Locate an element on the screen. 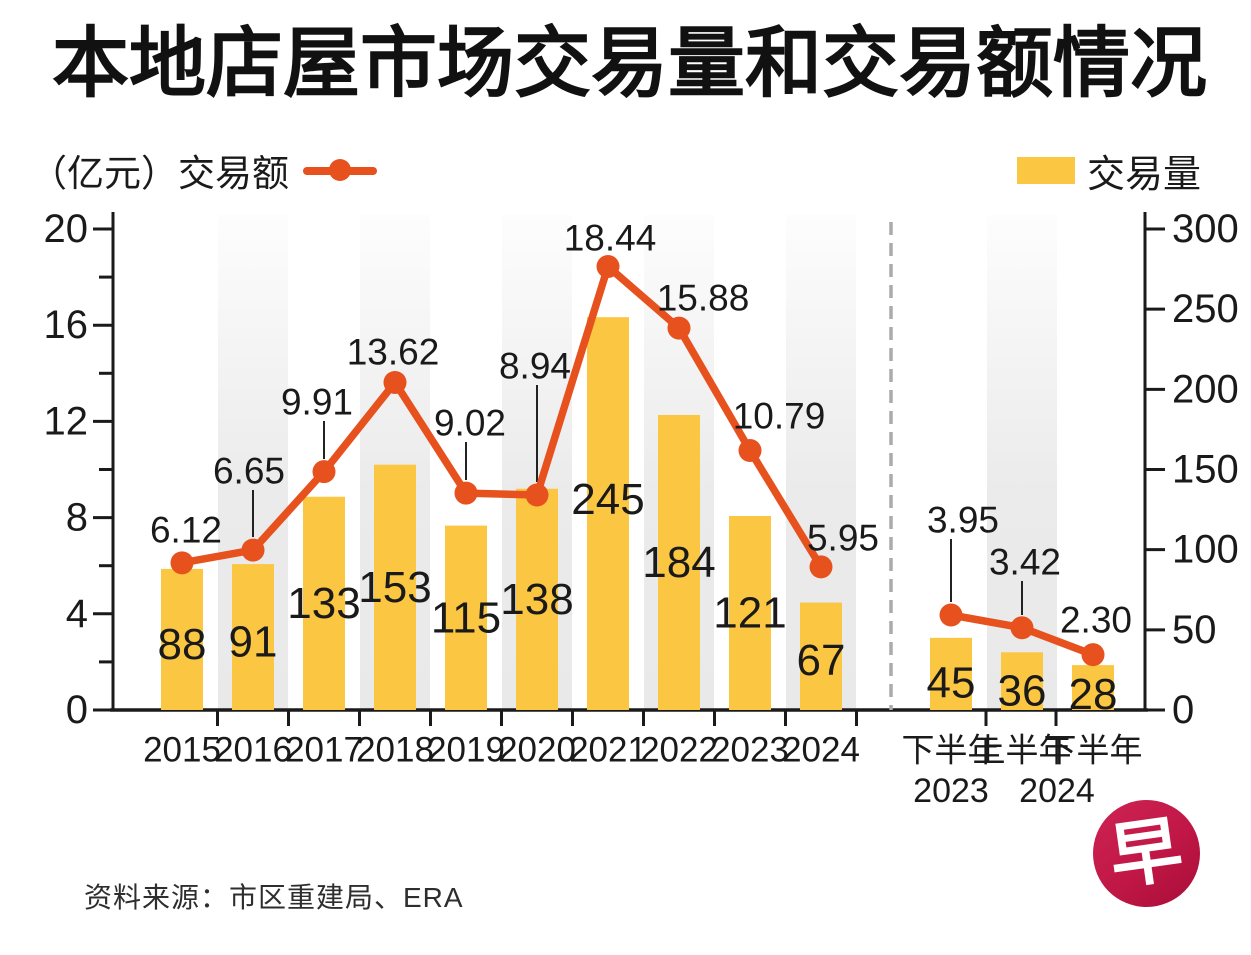 The width and height of the screenshot is (1251, 955). line-value-label: 10.79 is located at coordinates (779, 416).